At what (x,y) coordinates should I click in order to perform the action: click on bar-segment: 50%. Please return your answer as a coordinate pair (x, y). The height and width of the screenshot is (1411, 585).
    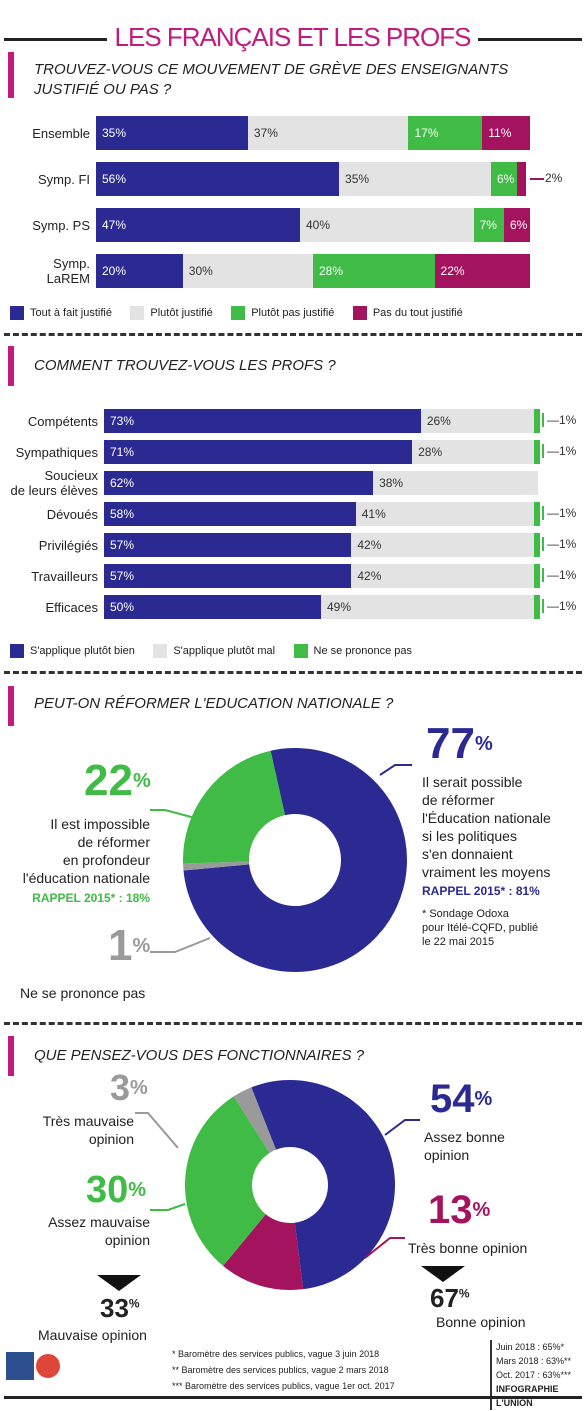
    Looking at the image, I should click on (212, 607).